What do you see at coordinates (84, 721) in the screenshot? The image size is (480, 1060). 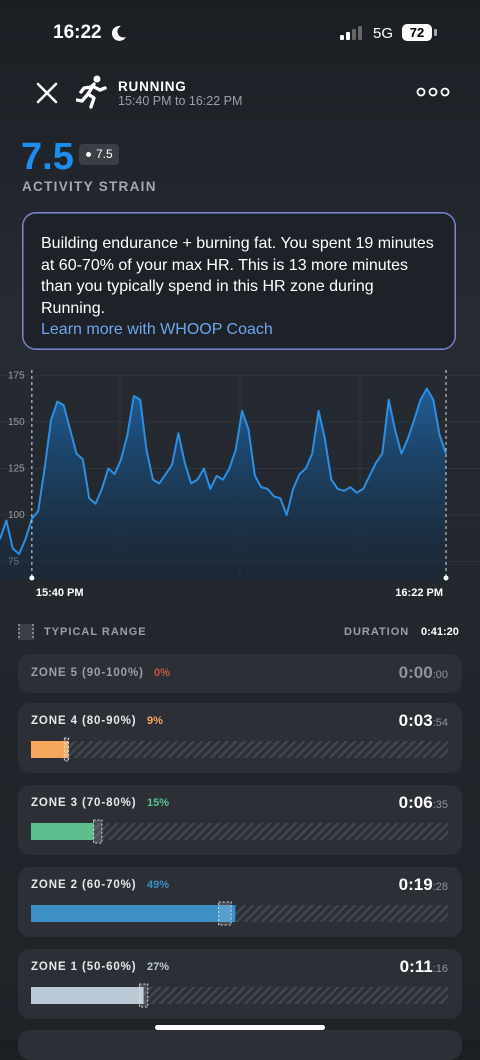 I see `zone-name: ZONE 4 (80-90%)` at bounding box center [84, 721].